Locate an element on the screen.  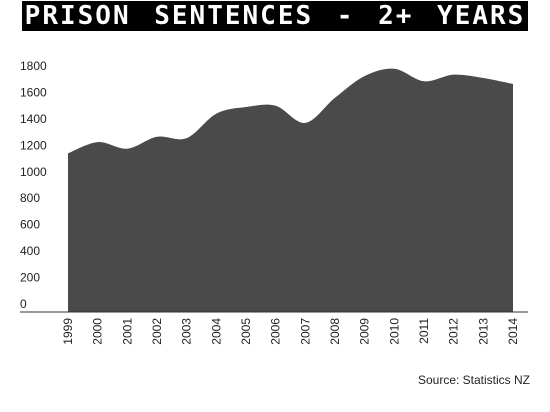
x-tick-label: 1999 is located at coordinates (68, 331).